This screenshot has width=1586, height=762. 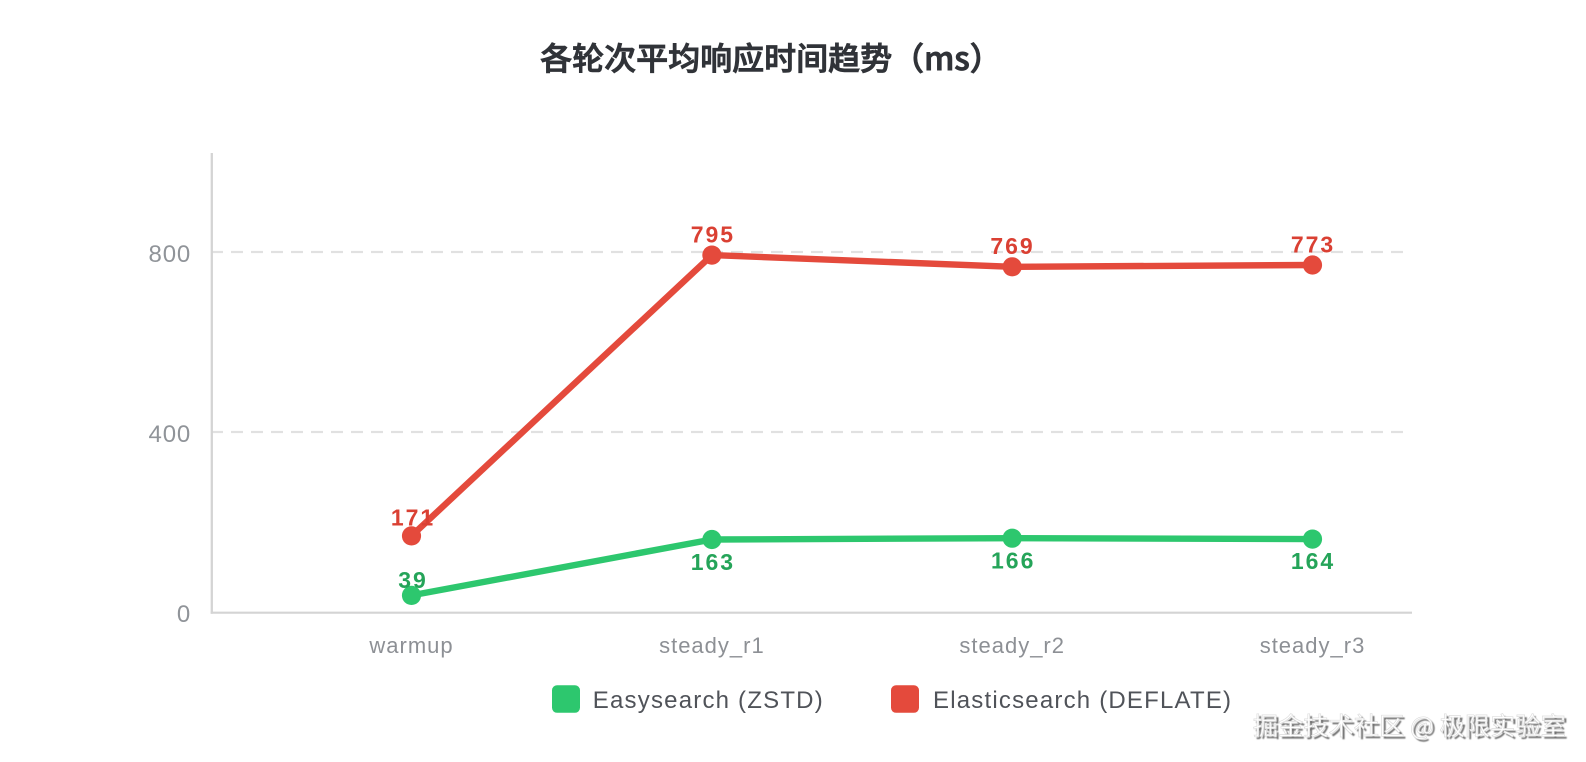 What do you see at coordinates (413, 518) in the screenshot?
I see `svg-text: 171` at bounding box center [413, 518].